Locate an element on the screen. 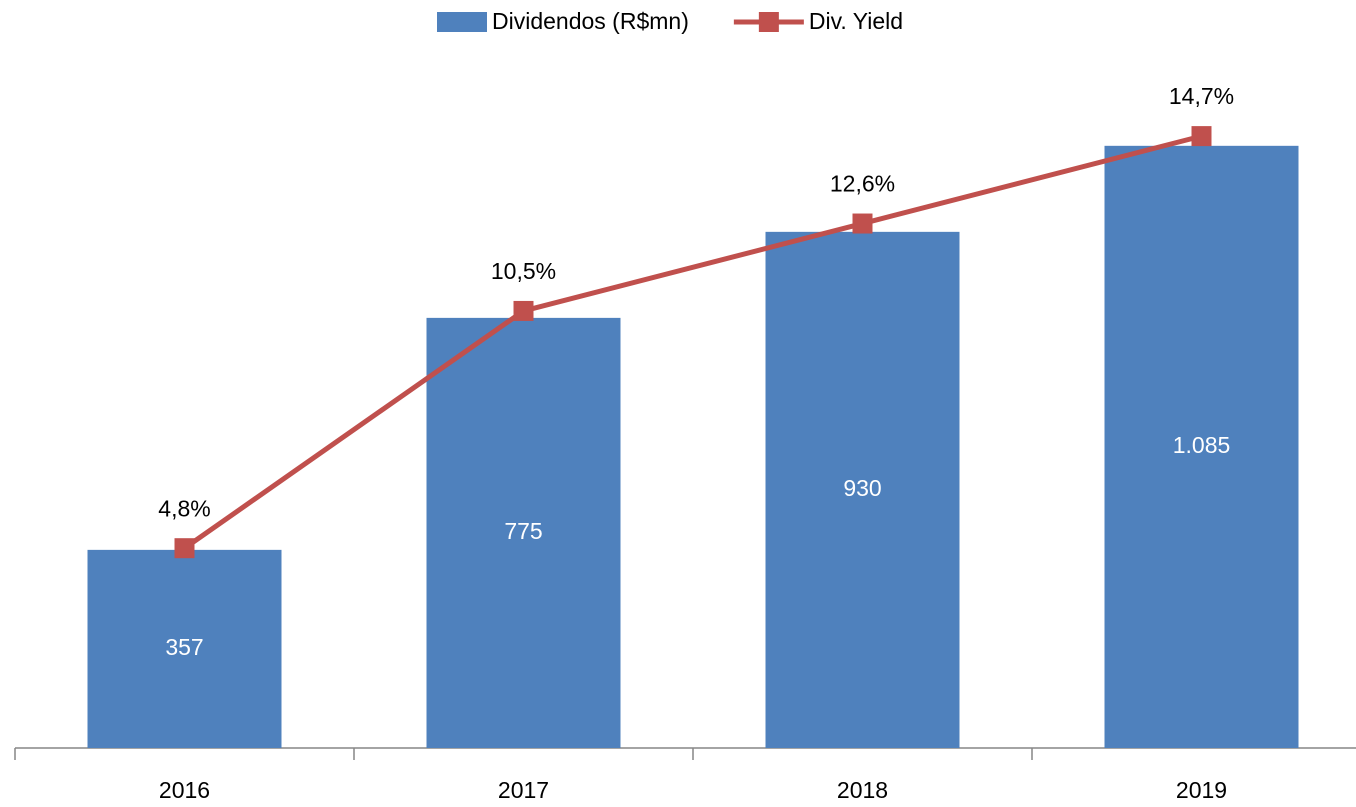 The height and width of the screenshot is (807, 1356). bar-value-label: 357 is located at coordinates (184, 647).